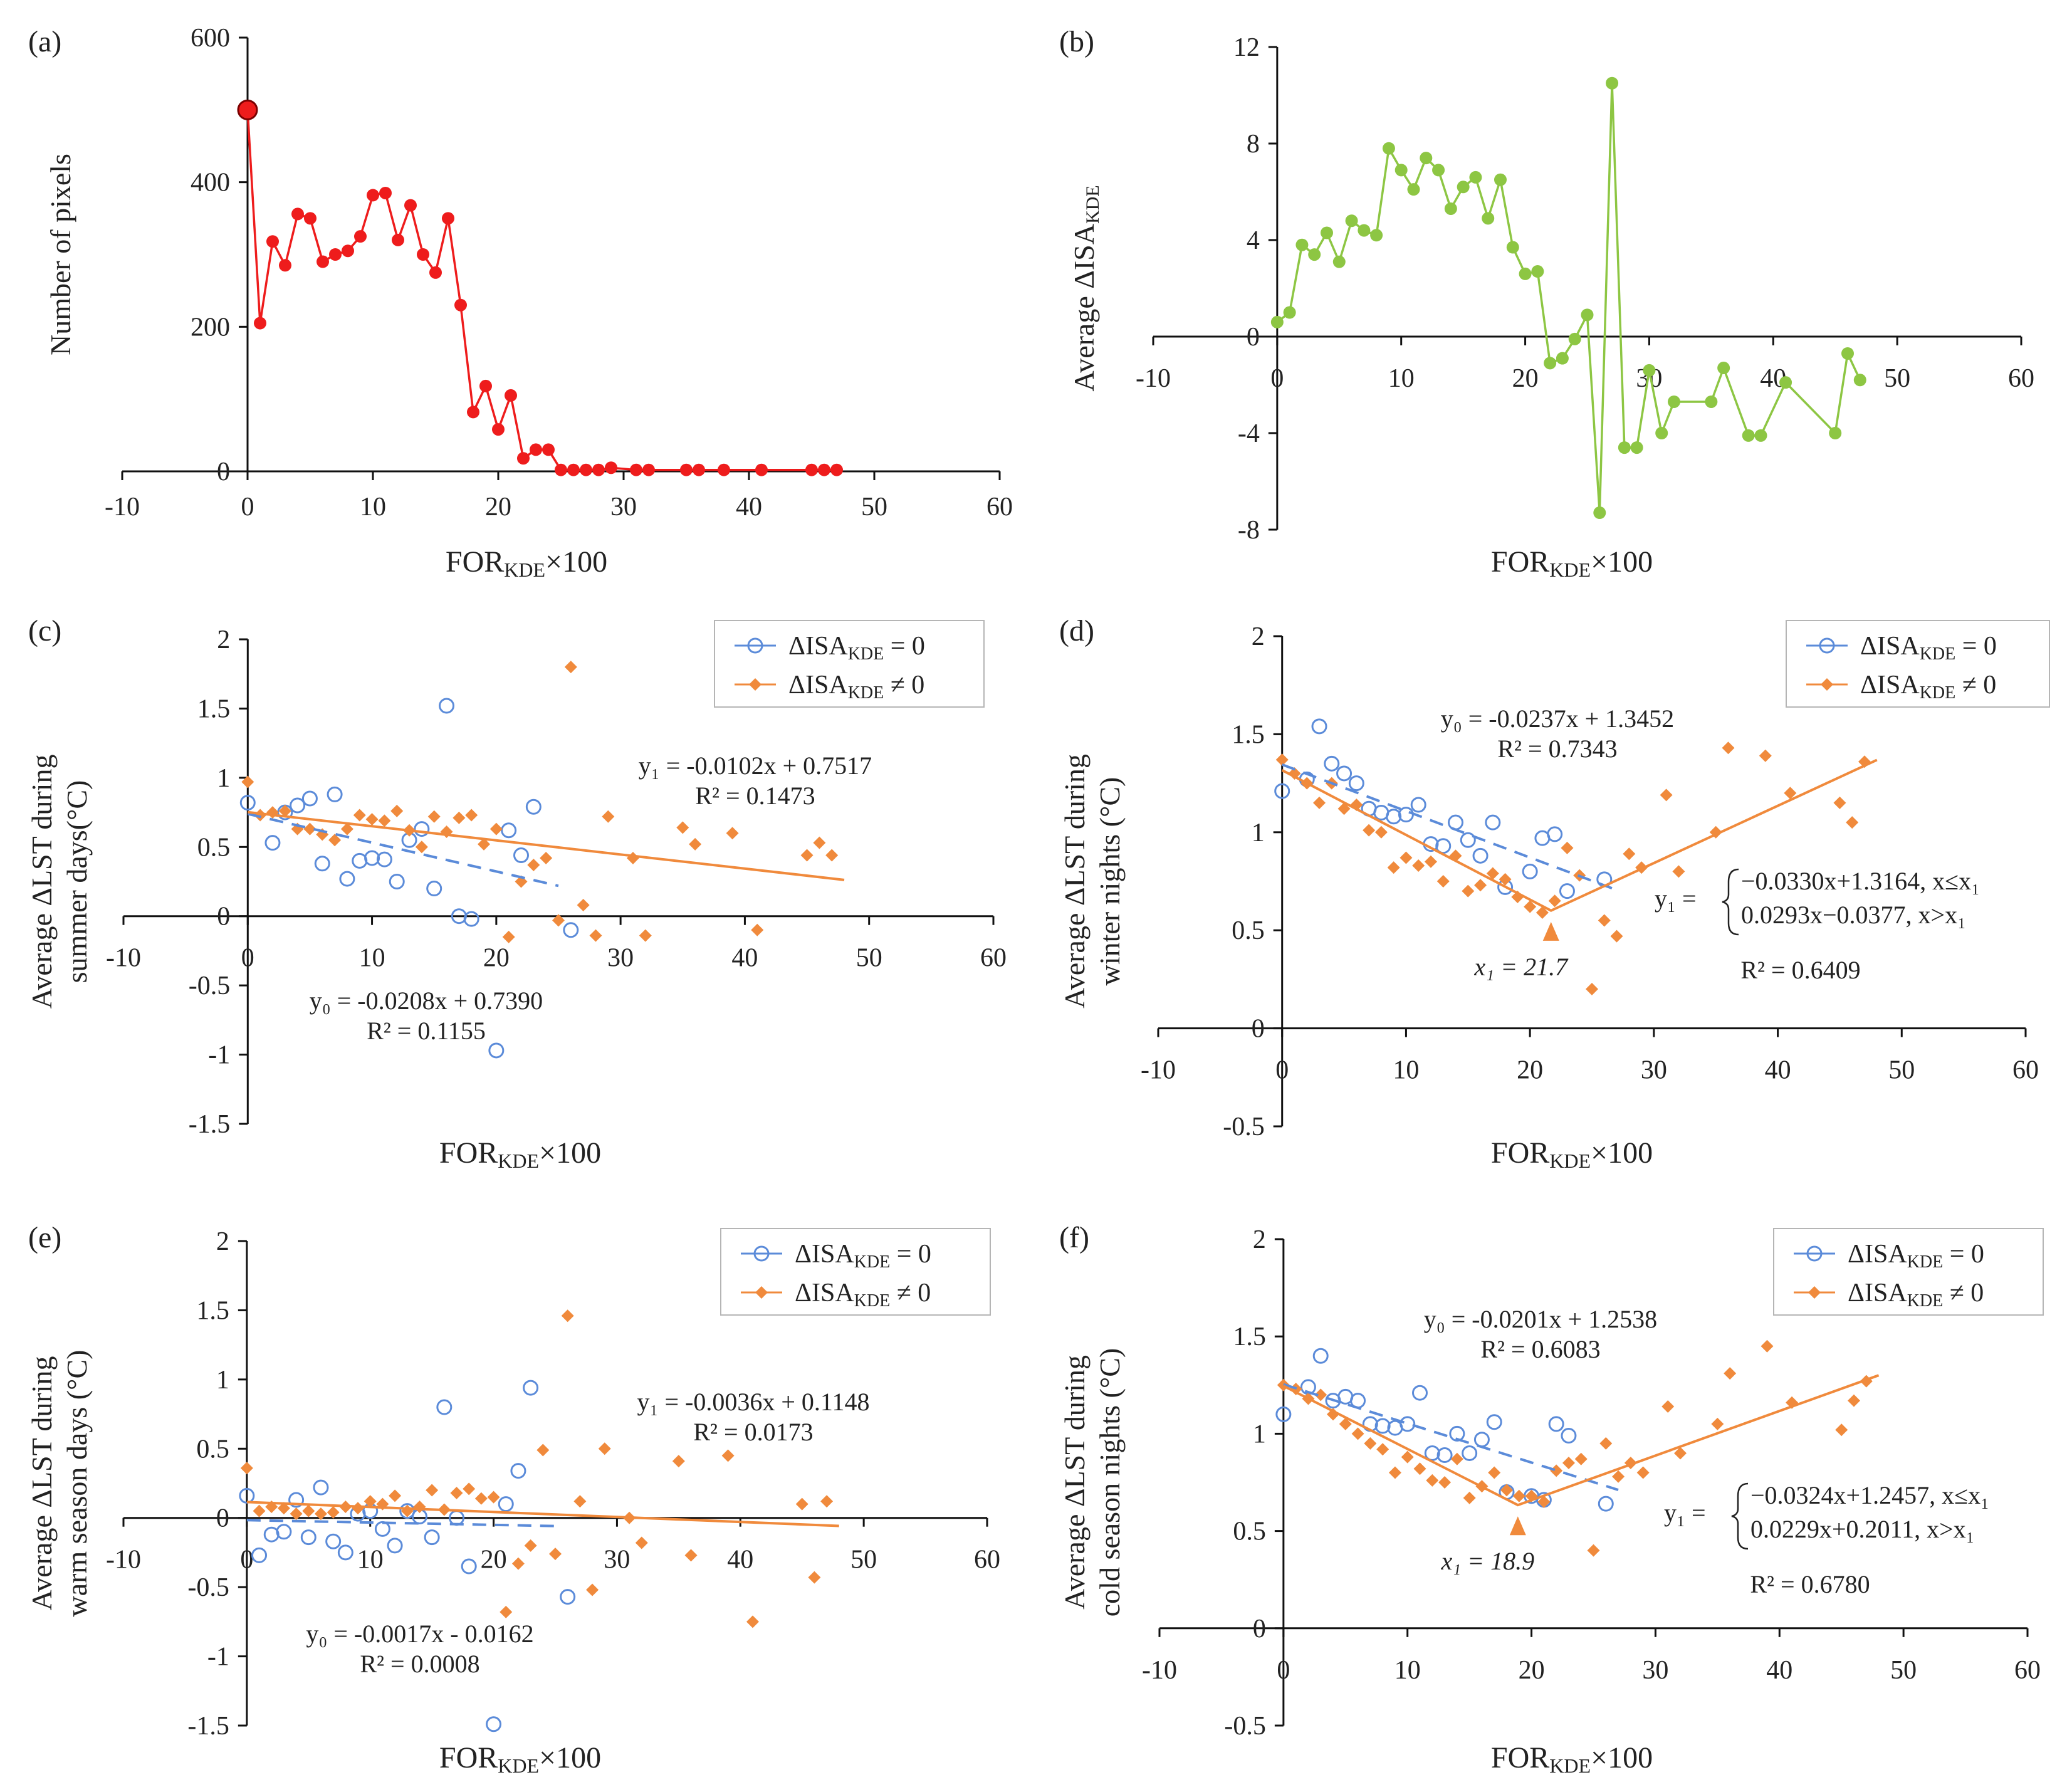 The width and height of the screenshot is (2072, 1792). Describe the element at coordinates (1551, 931) in the screenshot. I see `breakpoint-marker` at that location.